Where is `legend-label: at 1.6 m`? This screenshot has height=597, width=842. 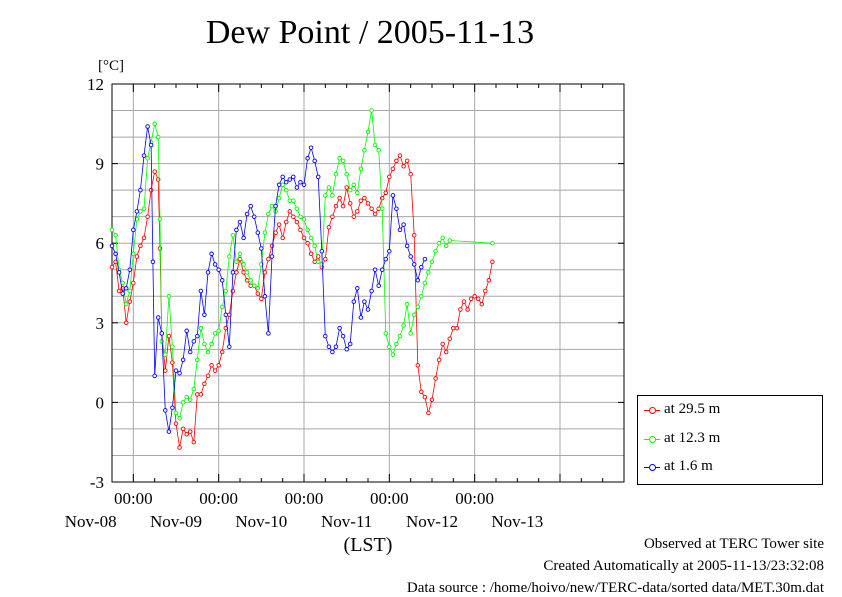
legend-label: at 1.6 m is located at coordinates (688, 466).